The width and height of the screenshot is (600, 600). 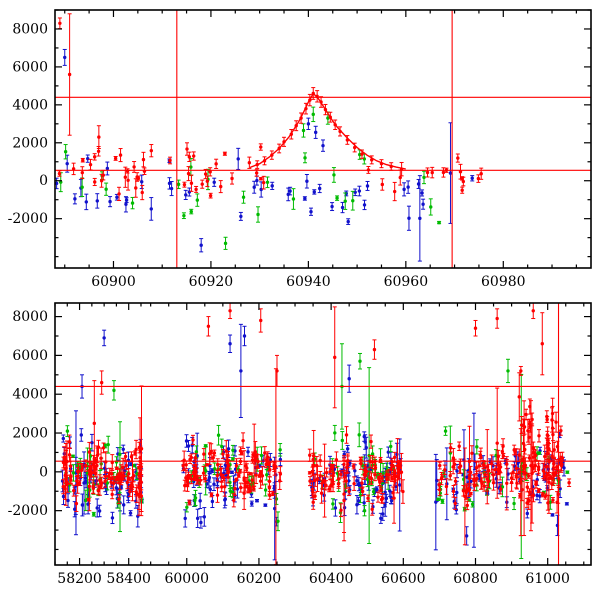 I want to click on x-tick-label: 61000, so click(x=547, y=579).